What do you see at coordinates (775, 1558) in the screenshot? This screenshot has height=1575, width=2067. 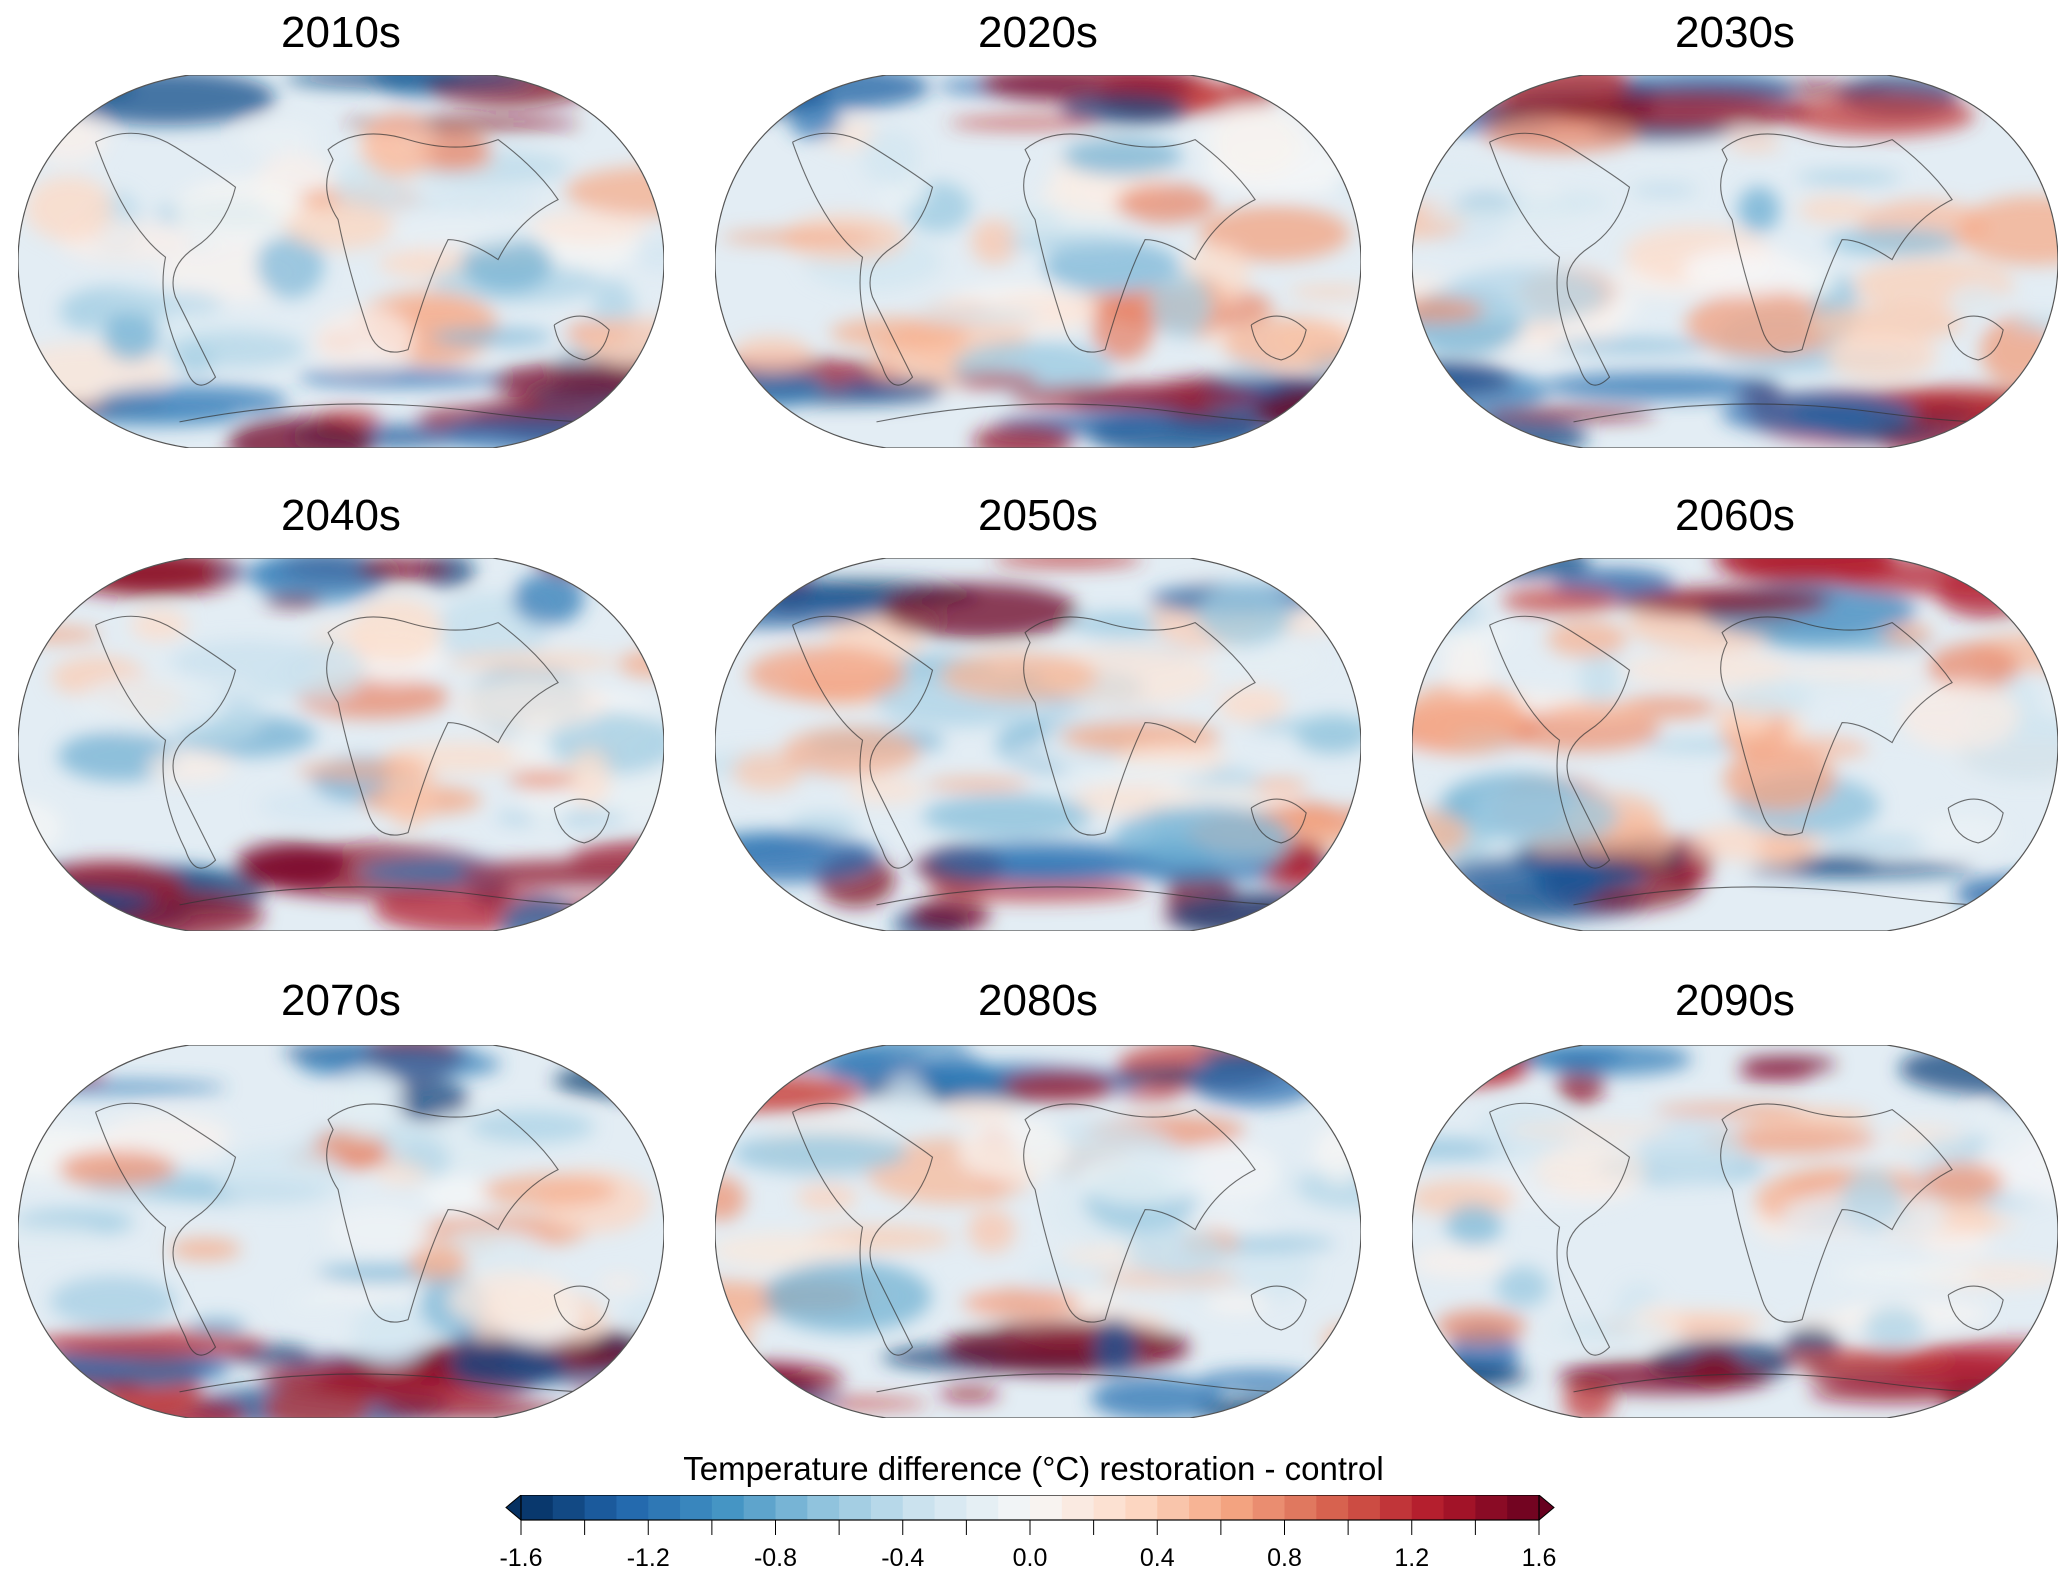 I see `colorbar-tick-label: -0.8` at bounding box center [775, 1558].